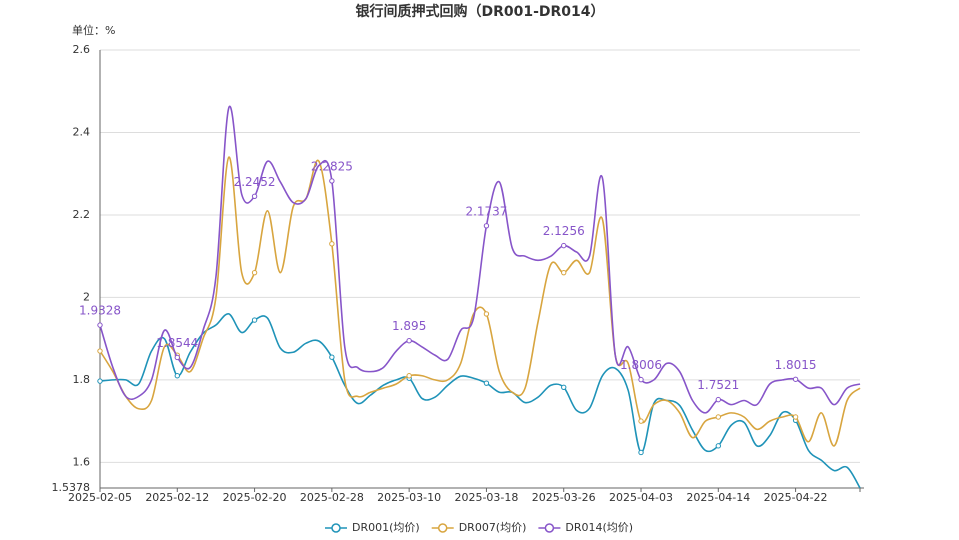 The height and width of the screenshot is (540, 959). I want to click on x-tick-label: 2025-04-03, so click(641, 497).